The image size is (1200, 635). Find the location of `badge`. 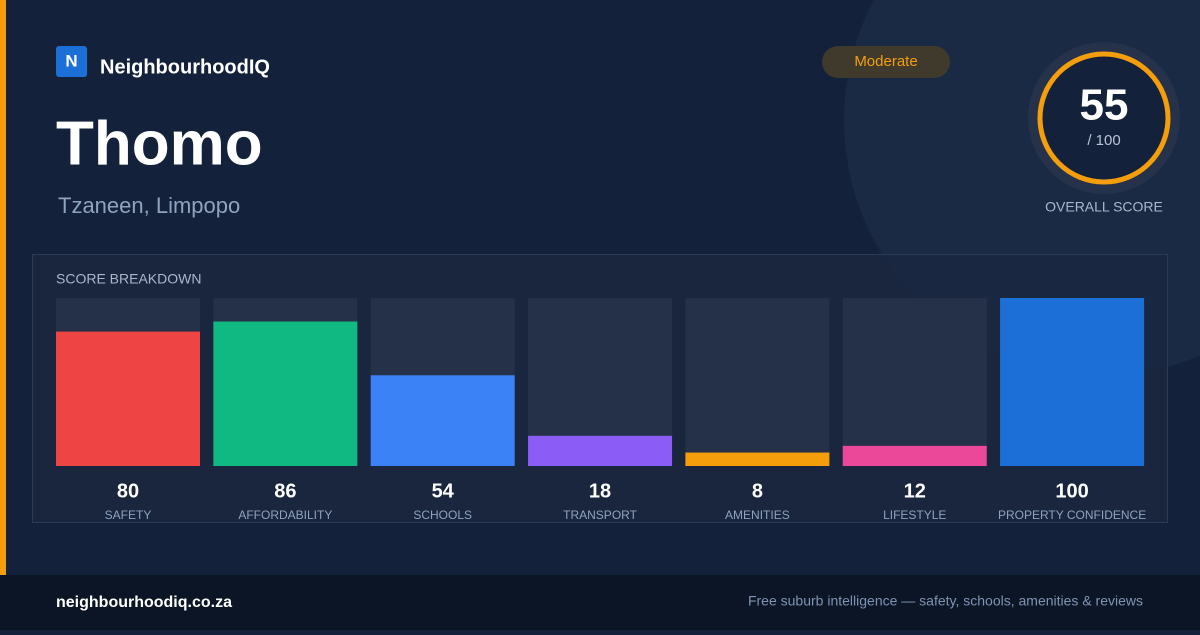

badge is located at coordinates (886, 62).